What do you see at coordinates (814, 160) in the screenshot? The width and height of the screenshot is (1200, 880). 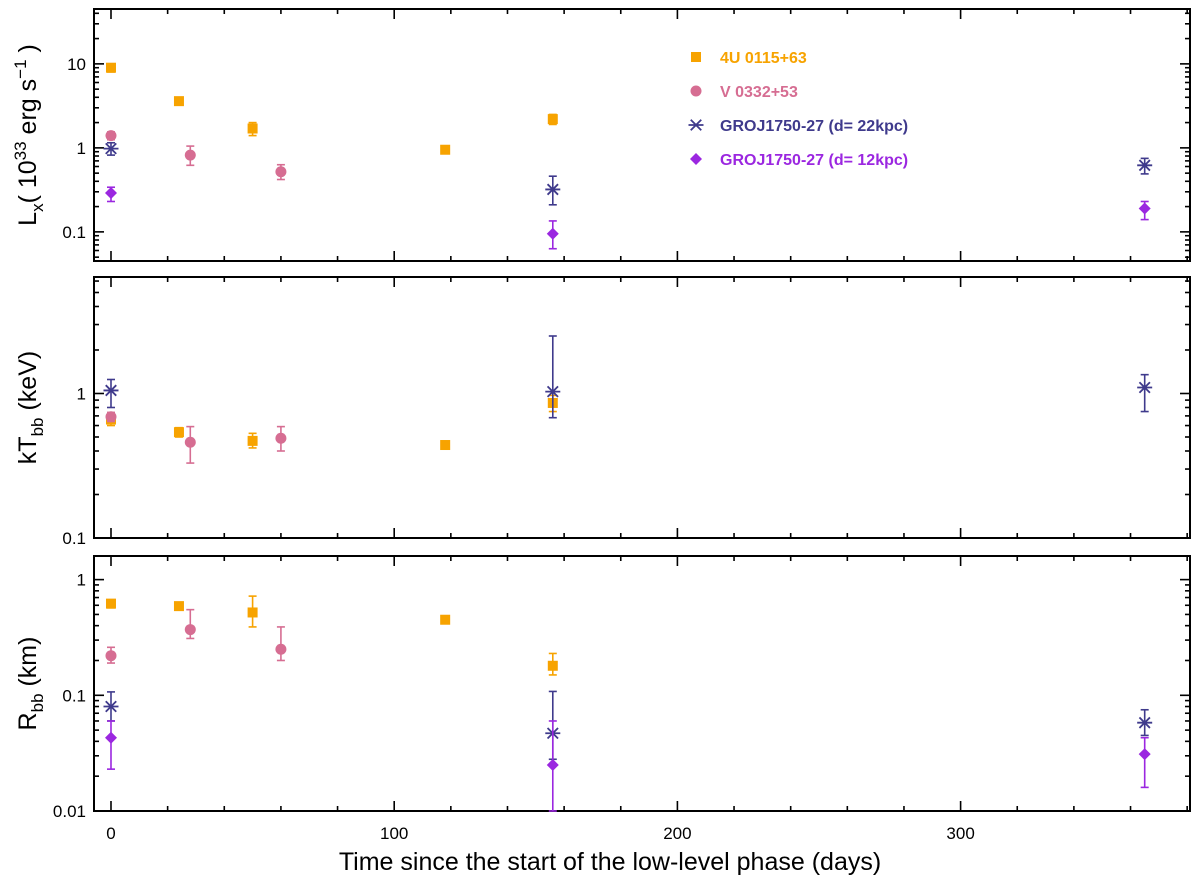 I see `legend-label: GROJ1750-27 (d= 12kpc)` at bounding box center [814, 160].